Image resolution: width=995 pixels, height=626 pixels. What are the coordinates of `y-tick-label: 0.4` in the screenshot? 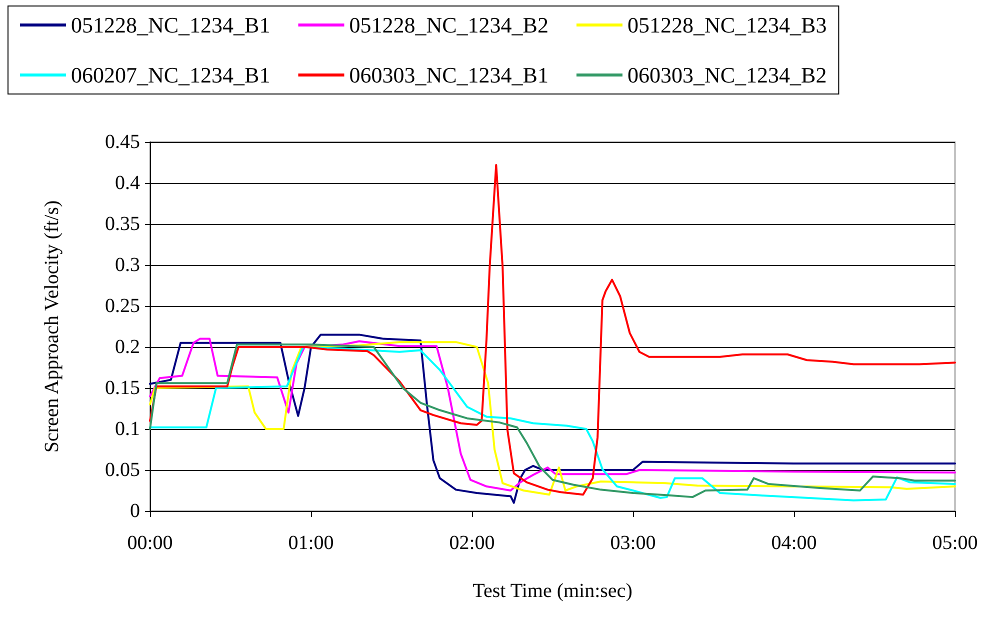 It's located at (127, 183).